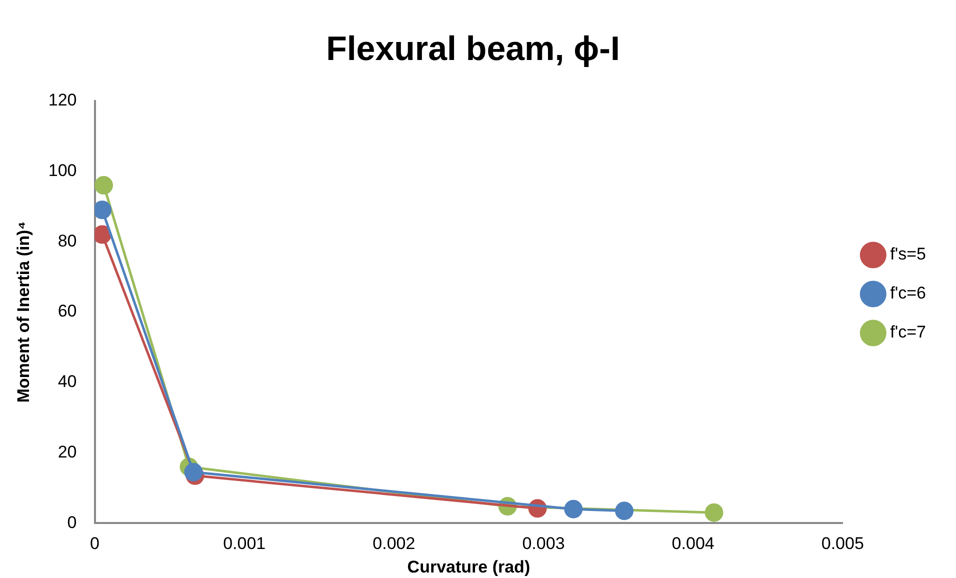 The height and width of the screenshot is (578, 956). Describe the element at coordinates (95, 544) in the screenshot. I see `x-tick-label: 0` at that location.